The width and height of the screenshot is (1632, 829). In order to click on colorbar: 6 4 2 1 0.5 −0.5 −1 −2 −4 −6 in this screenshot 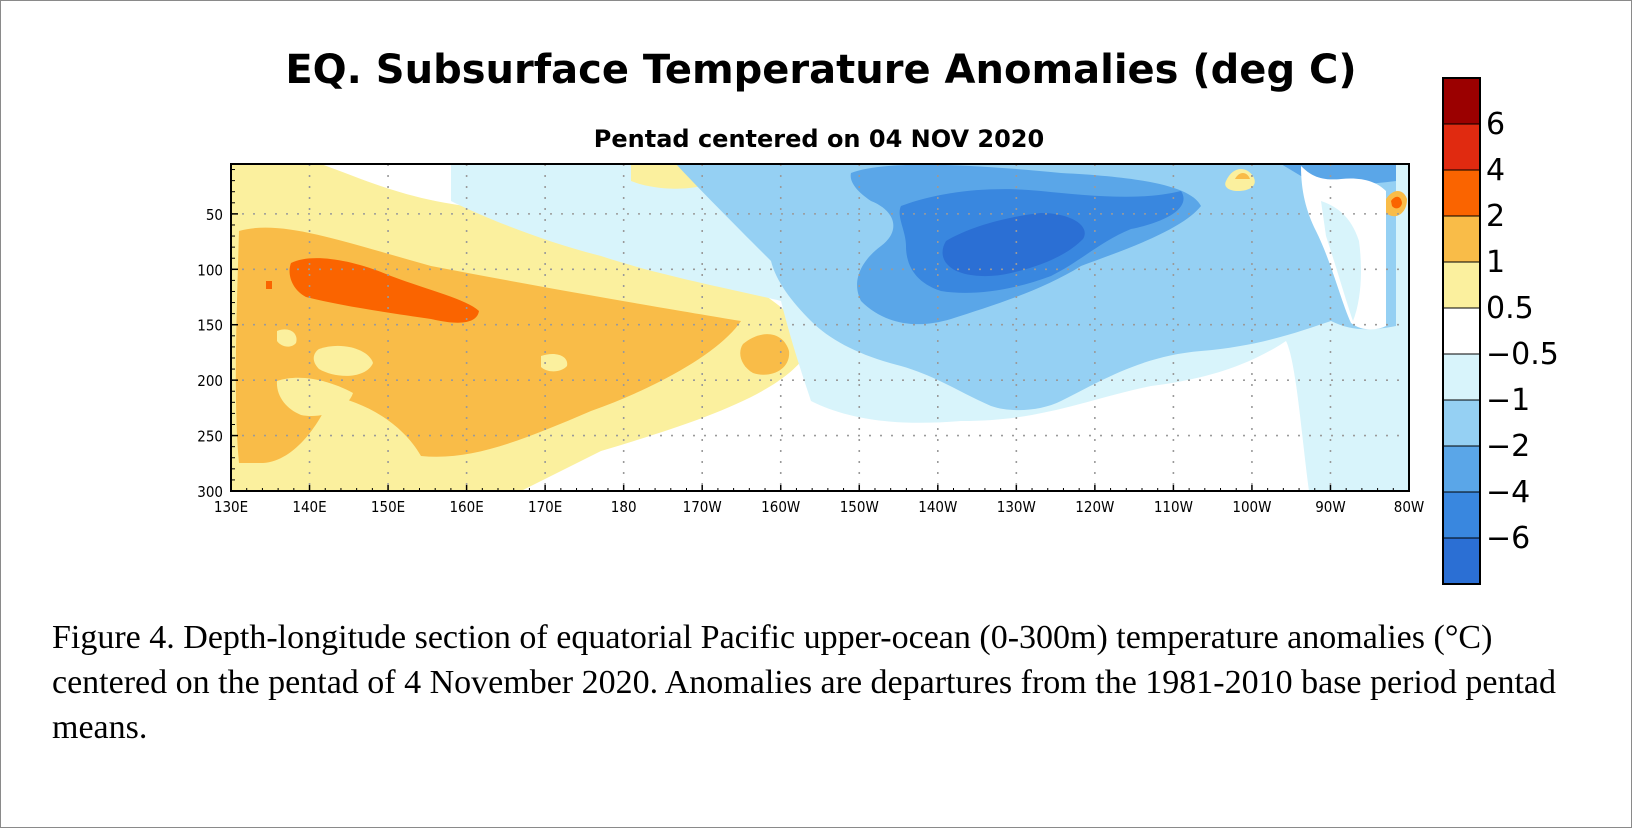, I will do `click(1500, 331)`.